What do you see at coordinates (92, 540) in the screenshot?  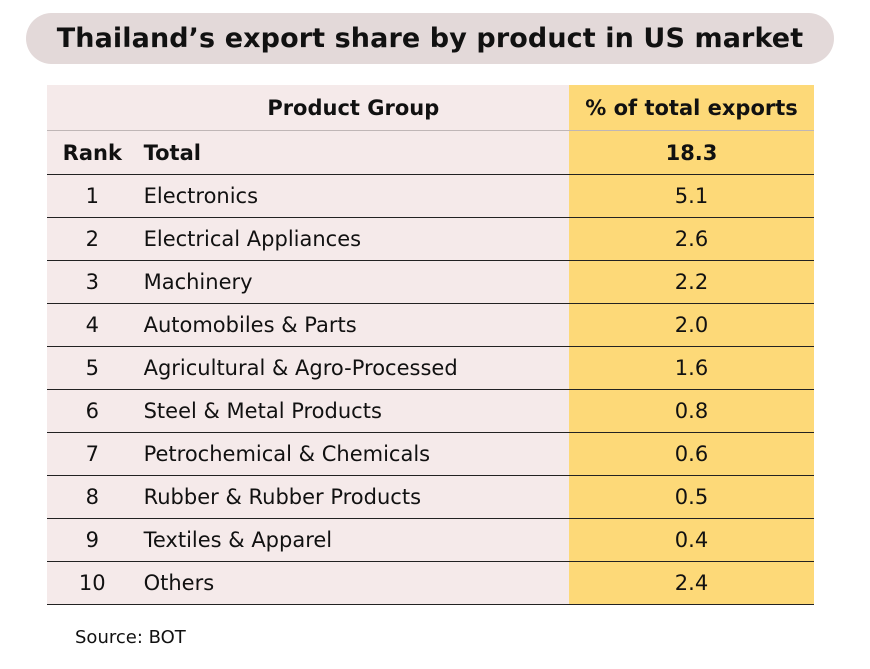 I see `rank-cell: 9` at bounding box center [92, 540].